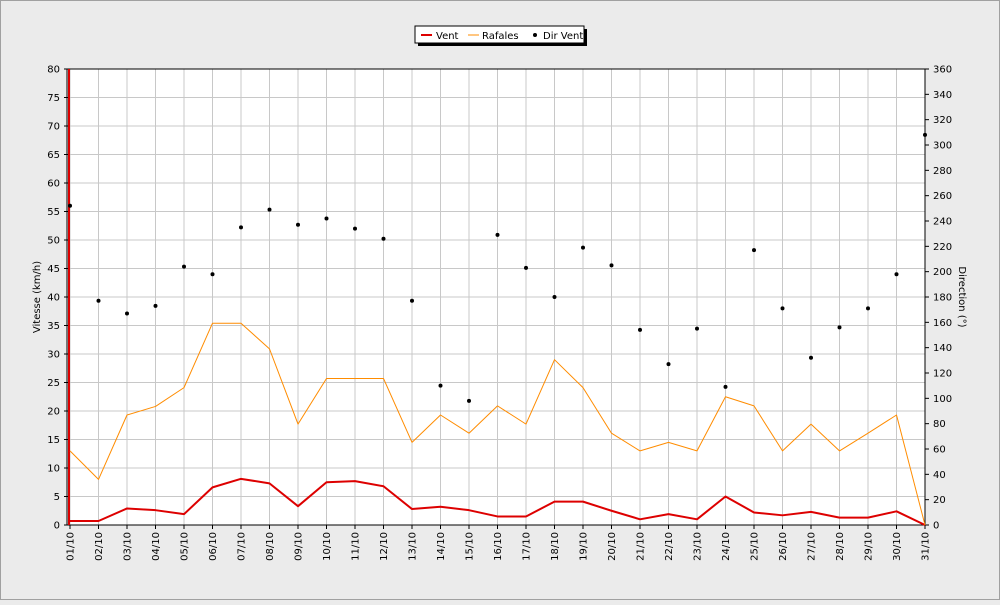  I want to click on y-tick-label-right: 40, so click(939, 475).